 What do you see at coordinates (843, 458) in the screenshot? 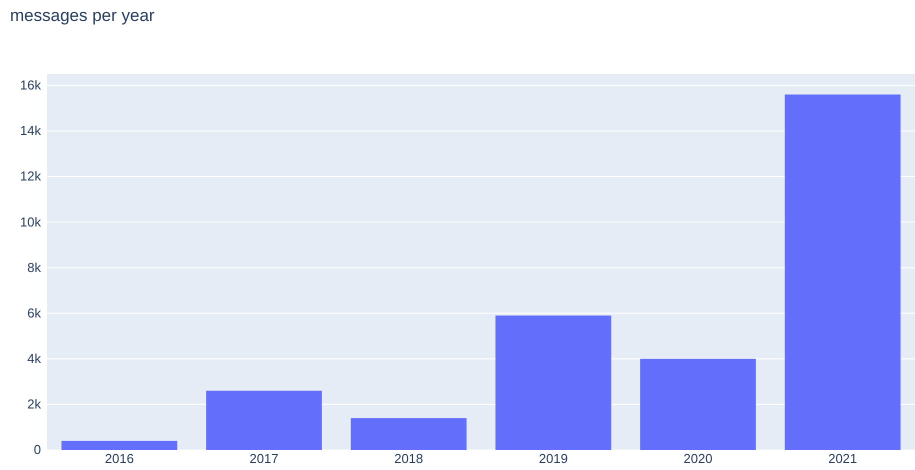
I see `x-tick-label: 2021` at bounding box center [843, 458].